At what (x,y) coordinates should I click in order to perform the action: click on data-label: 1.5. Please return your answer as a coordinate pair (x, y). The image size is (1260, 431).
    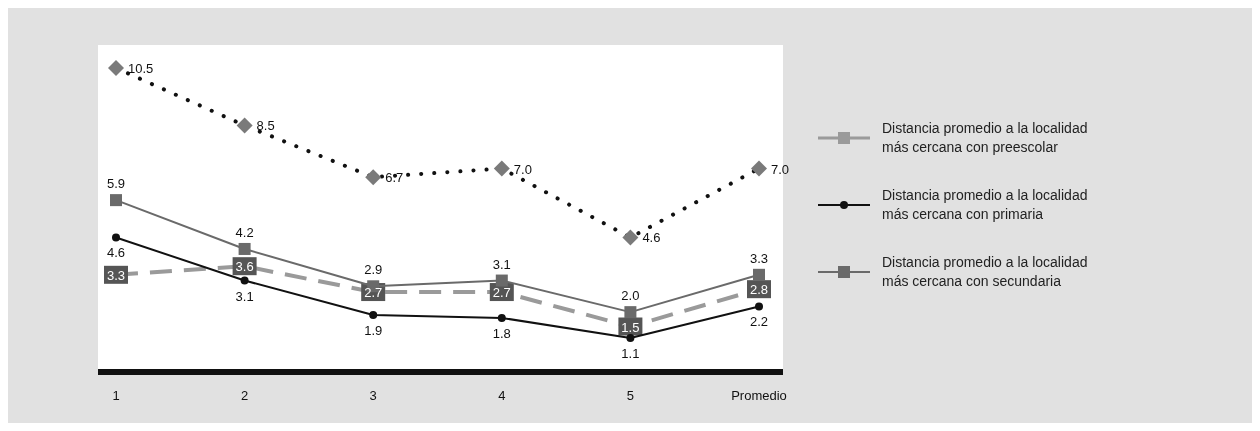
    Looking at the image, I should click on (630, 327).